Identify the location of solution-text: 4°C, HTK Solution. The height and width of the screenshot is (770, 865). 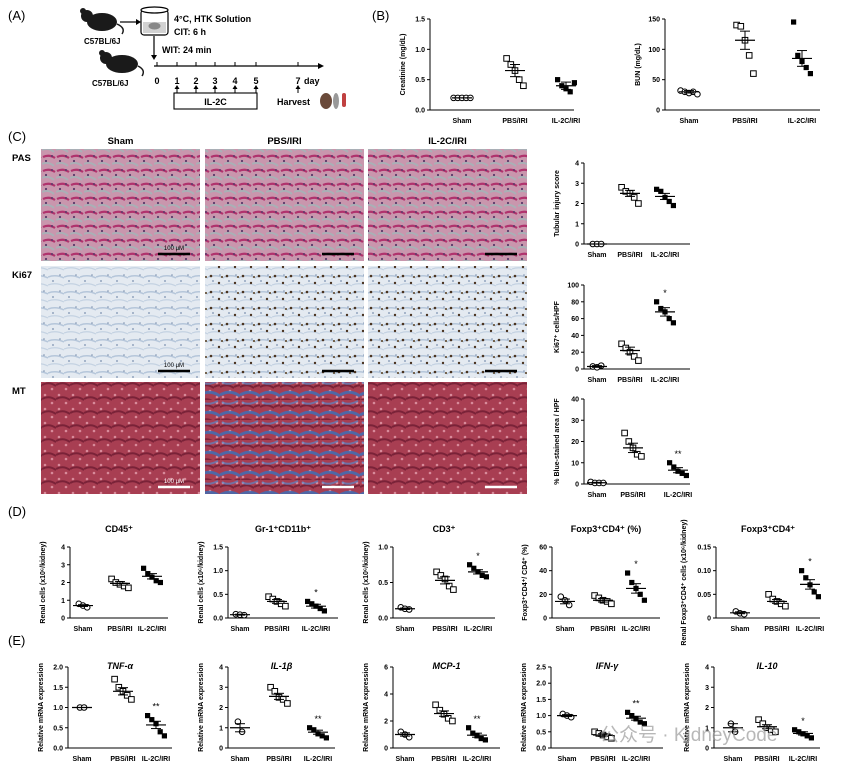
(212, 19).